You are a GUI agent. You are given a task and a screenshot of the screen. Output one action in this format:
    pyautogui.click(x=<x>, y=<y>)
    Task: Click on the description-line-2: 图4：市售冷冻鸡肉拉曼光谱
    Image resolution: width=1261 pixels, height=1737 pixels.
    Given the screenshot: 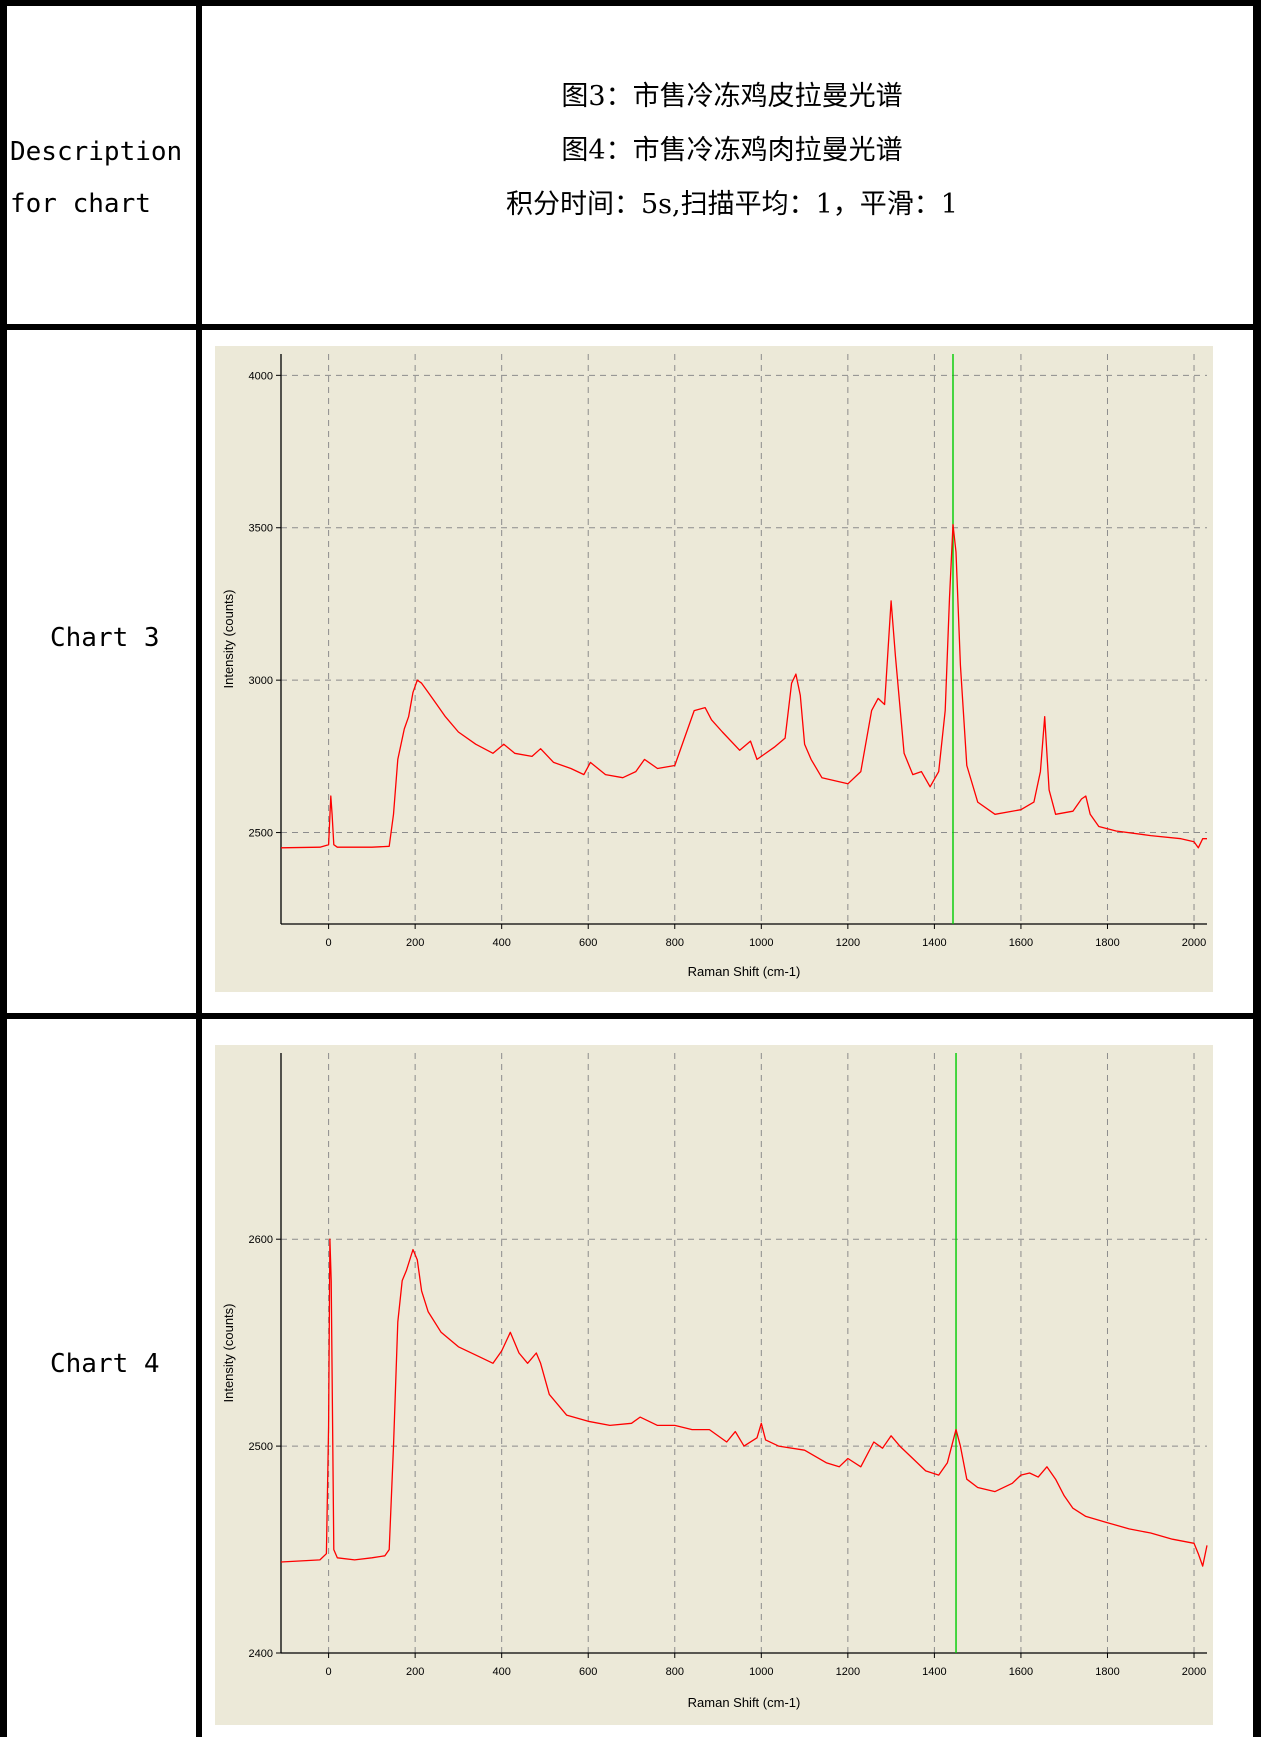 What is the action you would take?
    pyautogui.click(x=732, y=150)
    